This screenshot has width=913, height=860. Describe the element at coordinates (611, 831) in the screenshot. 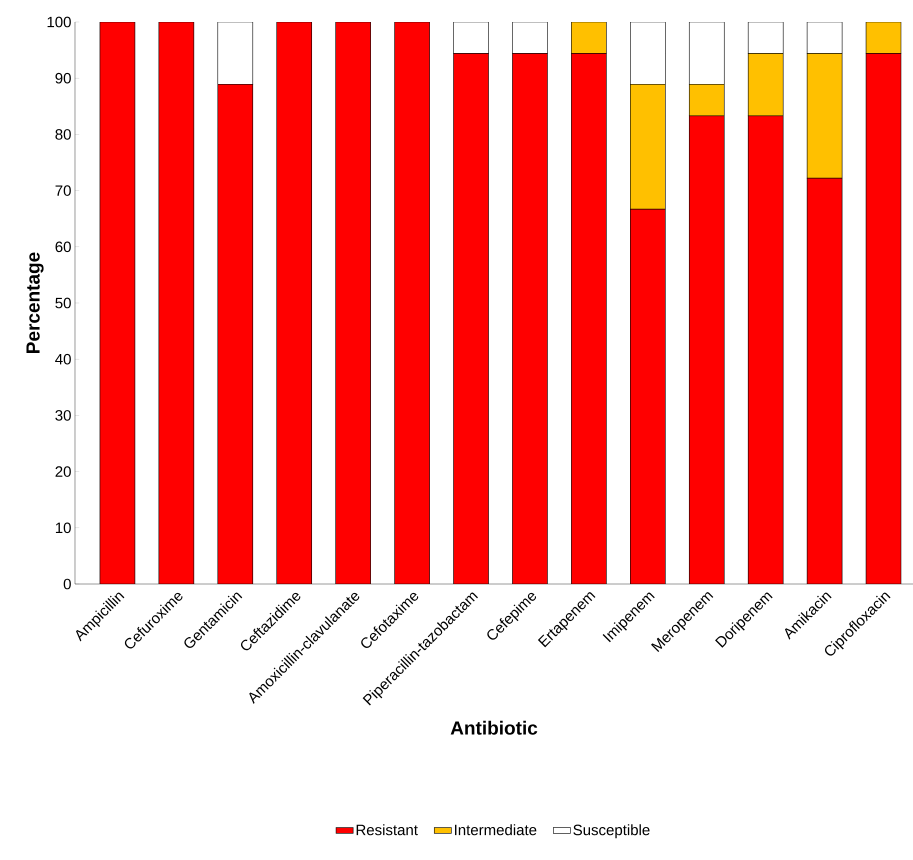

I see `legend-label: Susceptible` at that location.